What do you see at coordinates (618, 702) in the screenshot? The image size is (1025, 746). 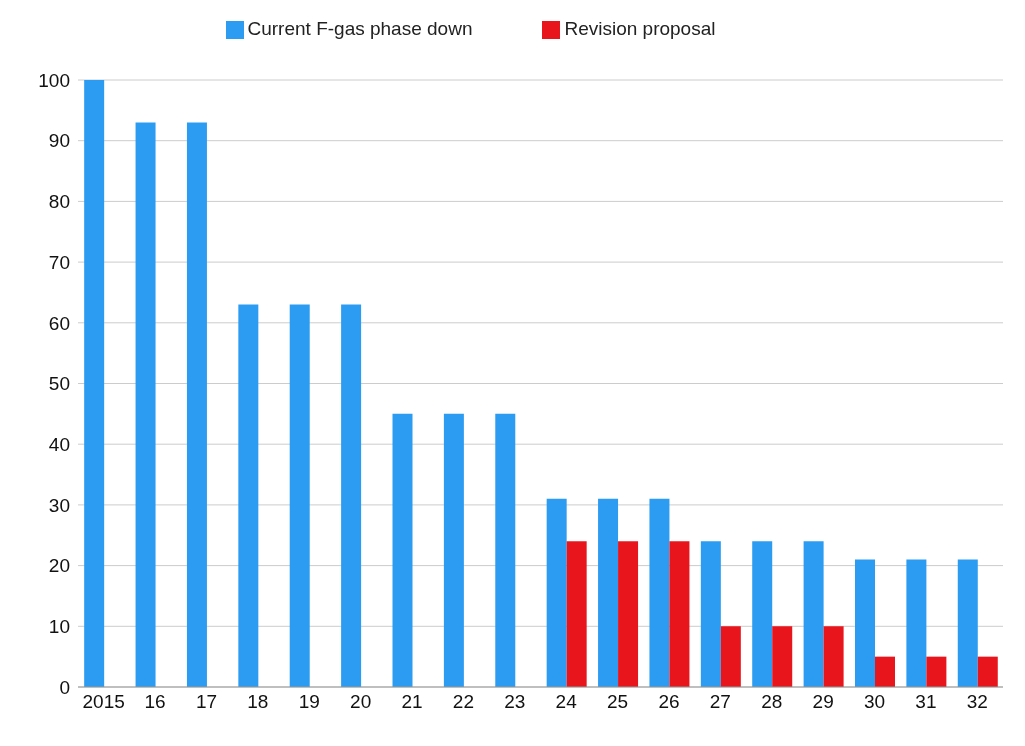 I see `x-tick-label: 25` at bounding box center [618, 702].